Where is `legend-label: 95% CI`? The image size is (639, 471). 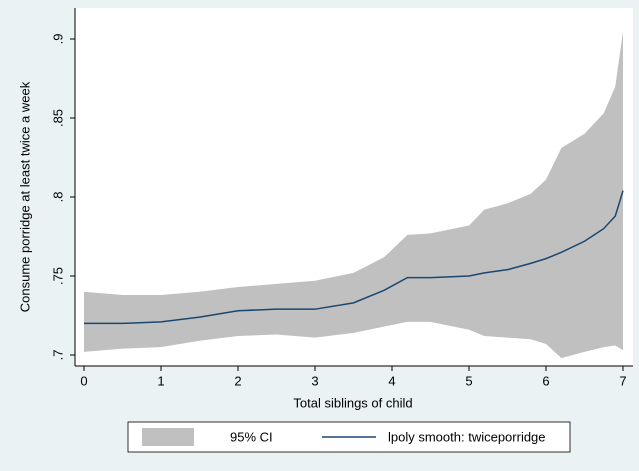
legend-label: 95% CI is located at coordinates (251, 436).